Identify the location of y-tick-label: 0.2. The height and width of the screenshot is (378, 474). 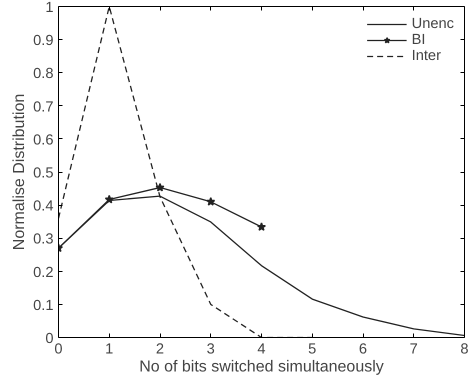
(43, 272).